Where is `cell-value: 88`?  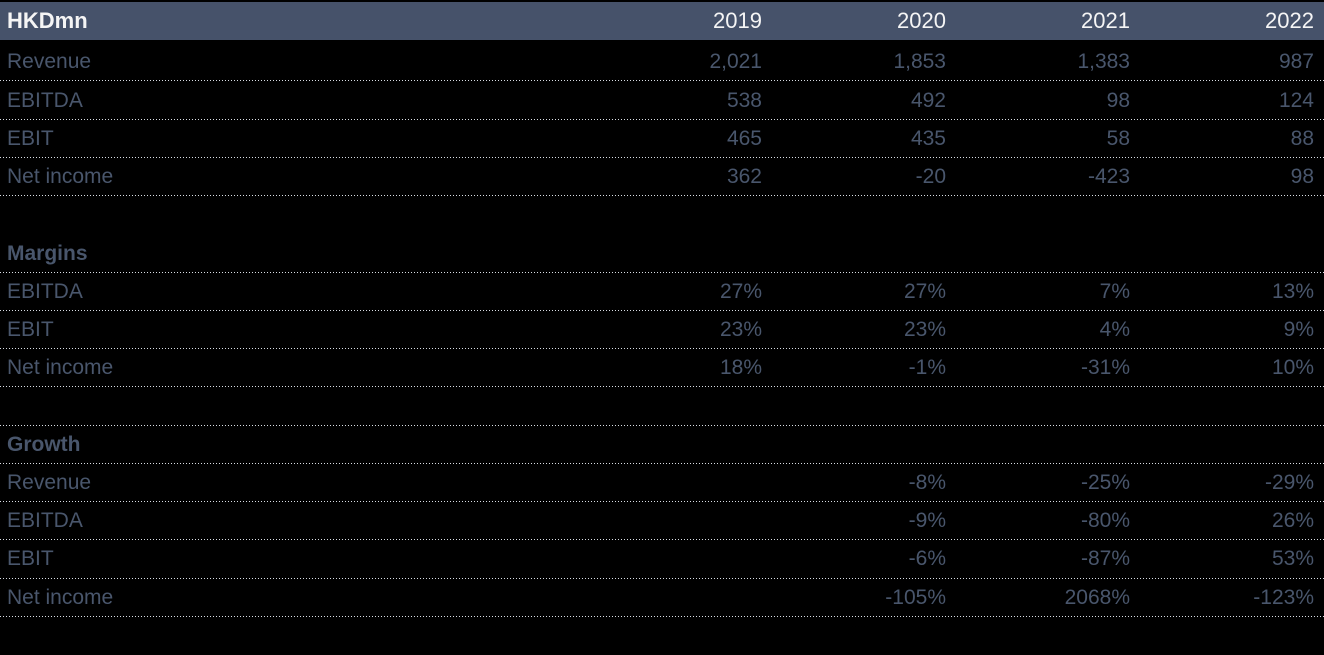
cell-value: 88 is located at coordinates (1302, 138).